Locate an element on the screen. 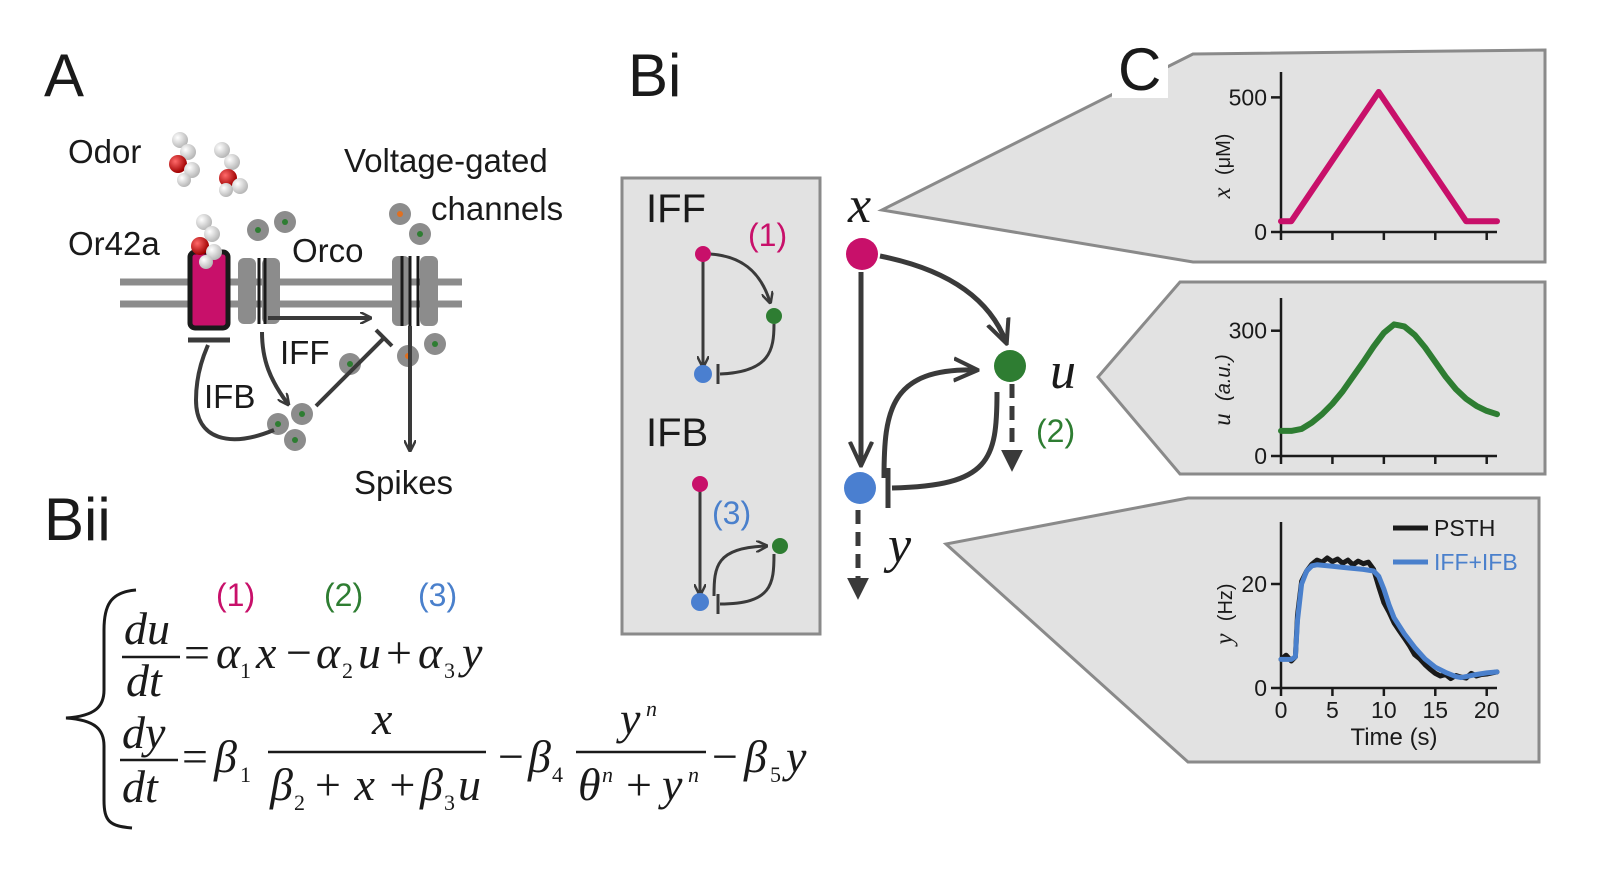 This screenshot has width=1614, height=876. chart-y-xtick-label: 5 is located at coordinates (1332, 710).